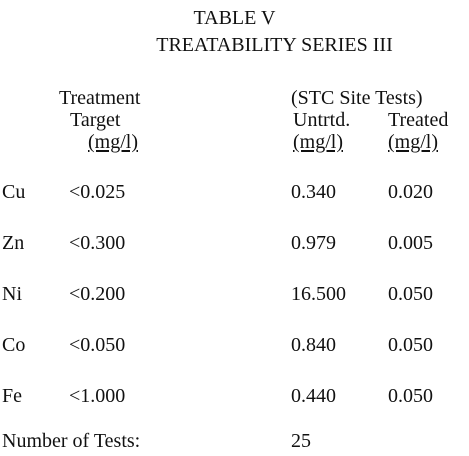 This screenshot has height=456, width=469. I want to click on metal-cu: Cu, so click(14, 192).